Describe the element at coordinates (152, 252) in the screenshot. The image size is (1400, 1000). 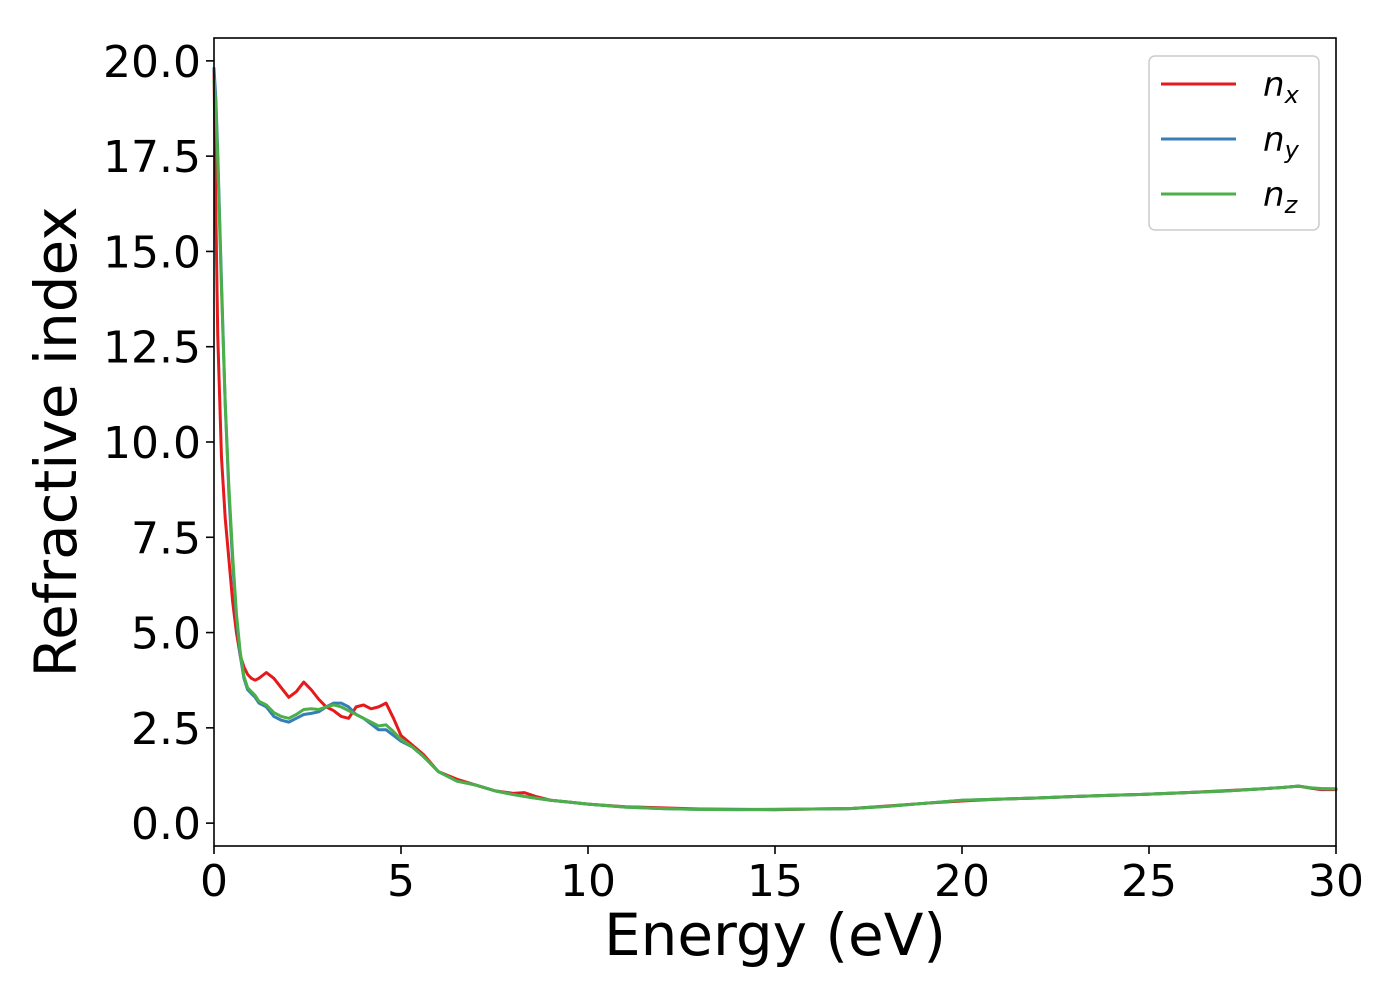
I see `y-tick-label: 15.0` at that location.